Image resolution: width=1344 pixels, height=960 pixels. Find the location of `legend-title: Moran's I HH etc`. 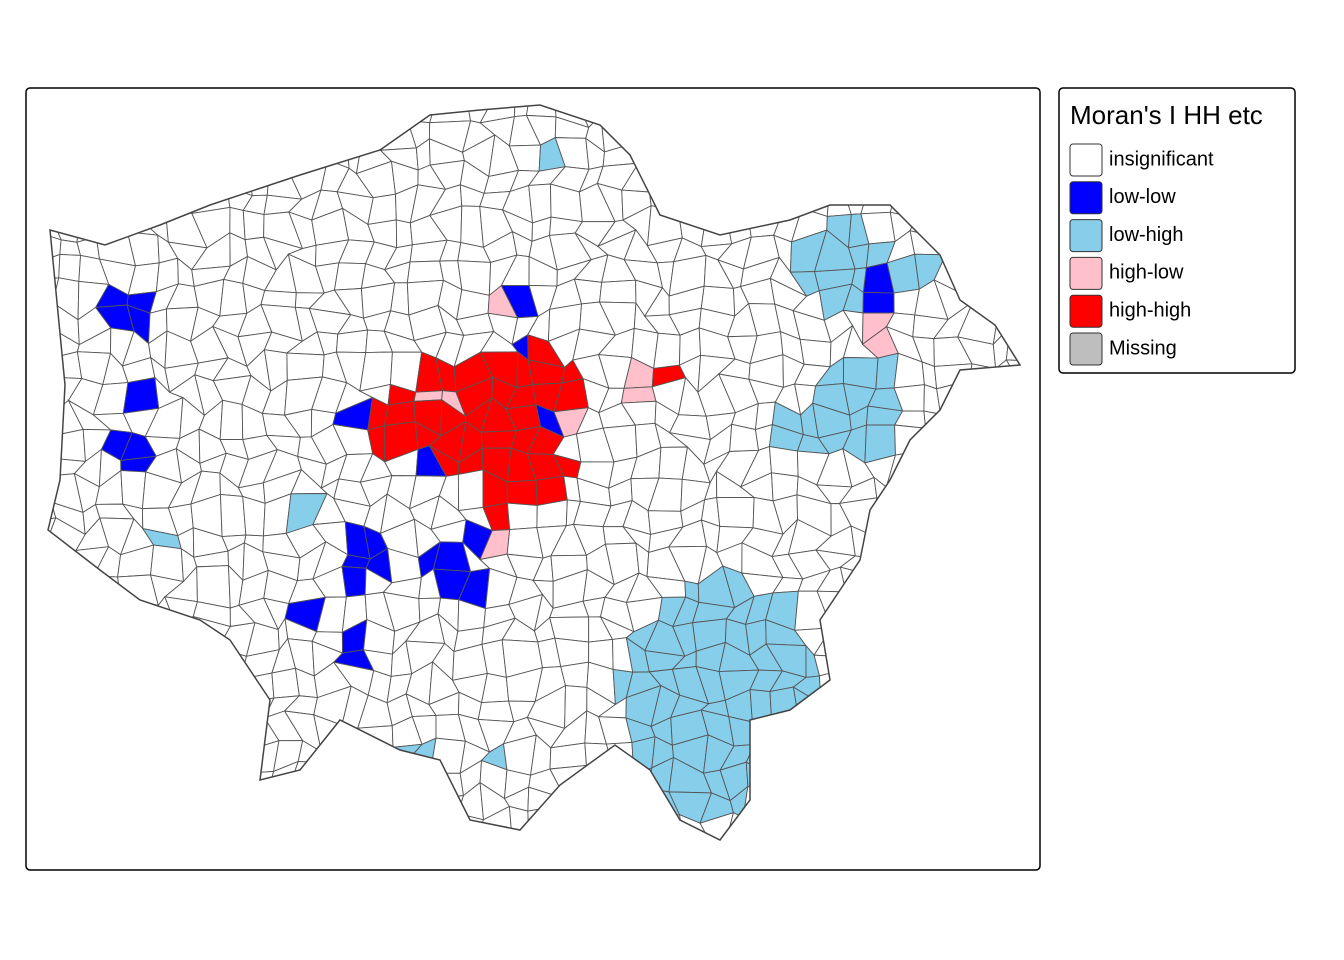

legend-title: Moran's I HH etc is located at coordinates (1166, 115).